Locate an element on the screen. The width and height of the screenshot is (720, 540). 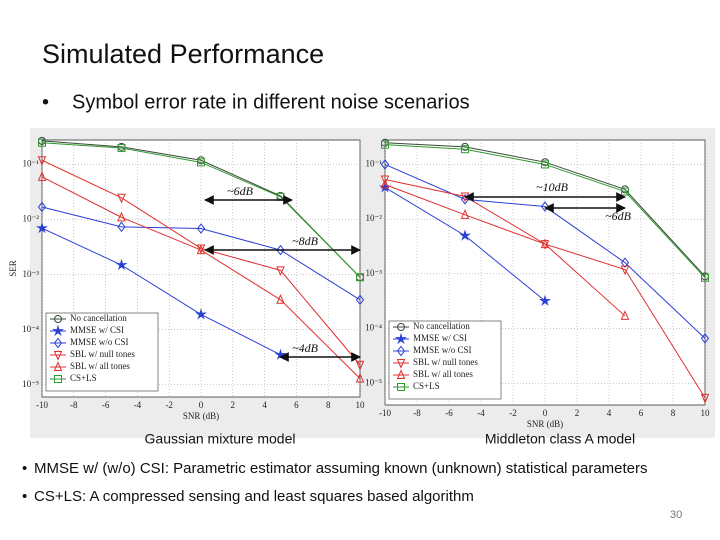
x-tick-label: 2 is located at coordinates (577, 413).